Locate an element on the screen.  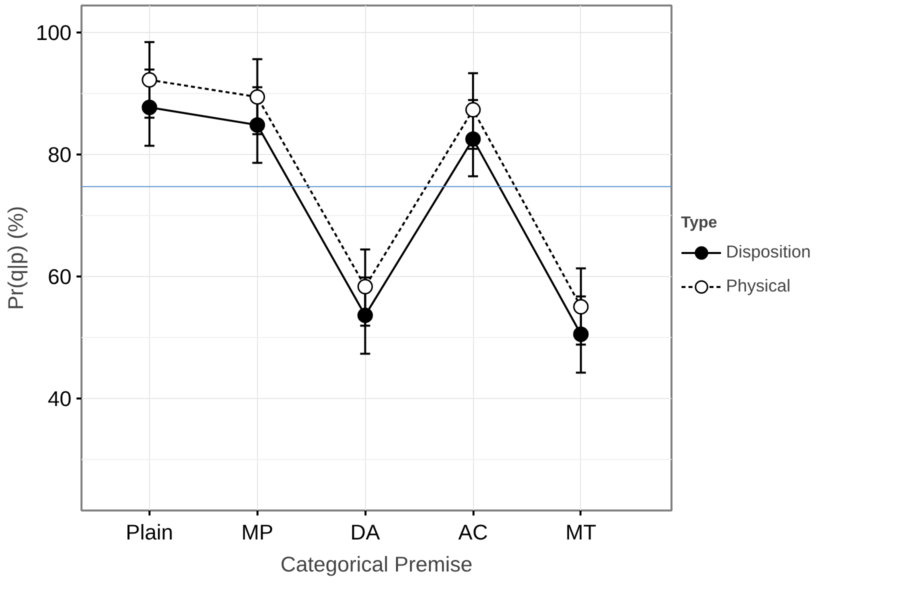
y-tick-label: 100 is located at coordinates (54, 32).